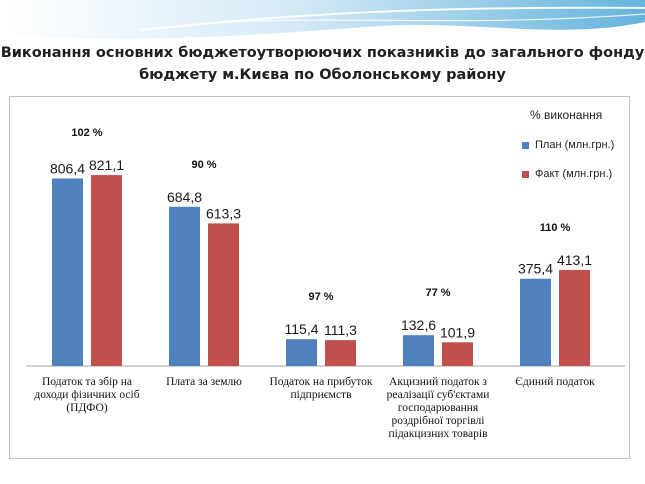  I want to click on category-label-4: Єдиний податок, so click(555, 382).